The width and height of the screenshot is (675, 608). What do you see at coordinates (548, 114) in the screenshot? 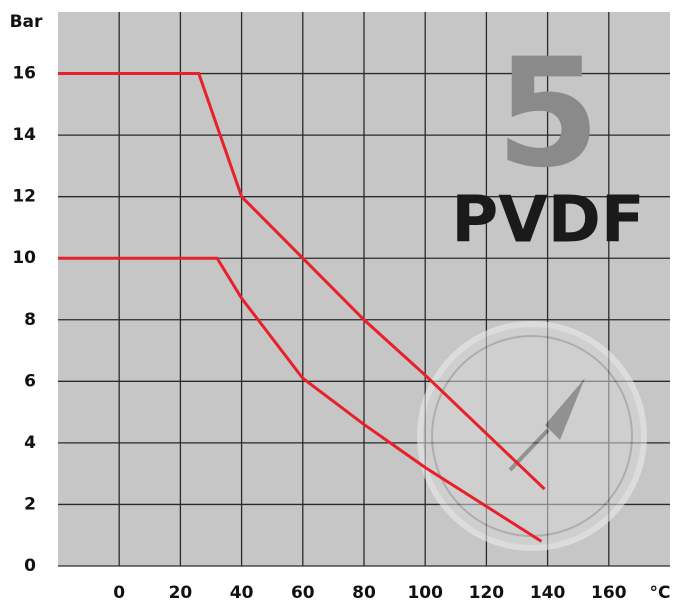
I see `annotation-number: 5` at bounding box center [548, 114].